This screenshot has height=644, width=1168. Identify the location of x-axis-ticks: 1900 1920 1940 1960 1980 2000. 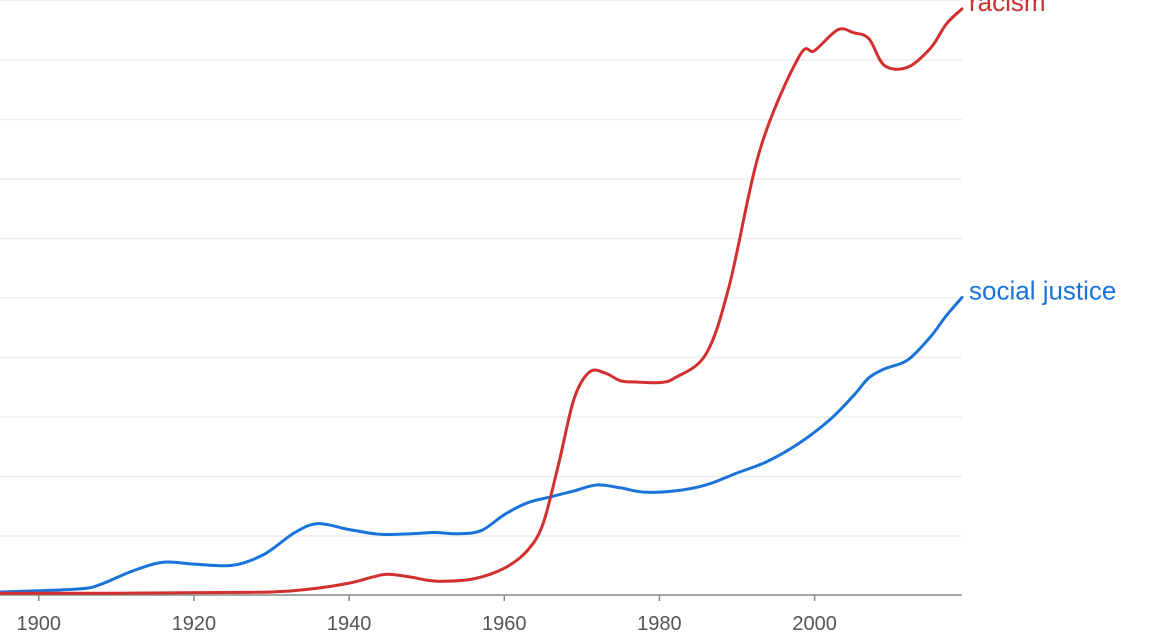
(427, 615).